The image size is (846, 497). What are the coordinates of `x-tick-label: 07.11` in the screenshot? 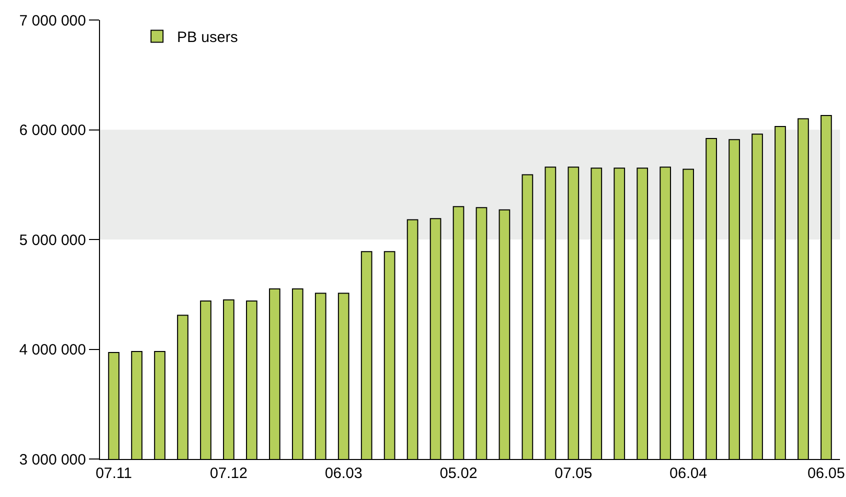 It's located at (114, 473).